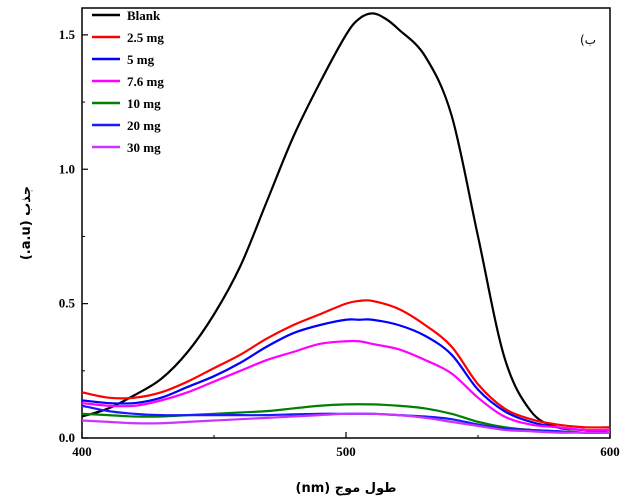 This screenshot has width=623, height=498. Describe the element at coordinates (346, 451) in the screenshot. I see `x-tick-label: 500` at that location.